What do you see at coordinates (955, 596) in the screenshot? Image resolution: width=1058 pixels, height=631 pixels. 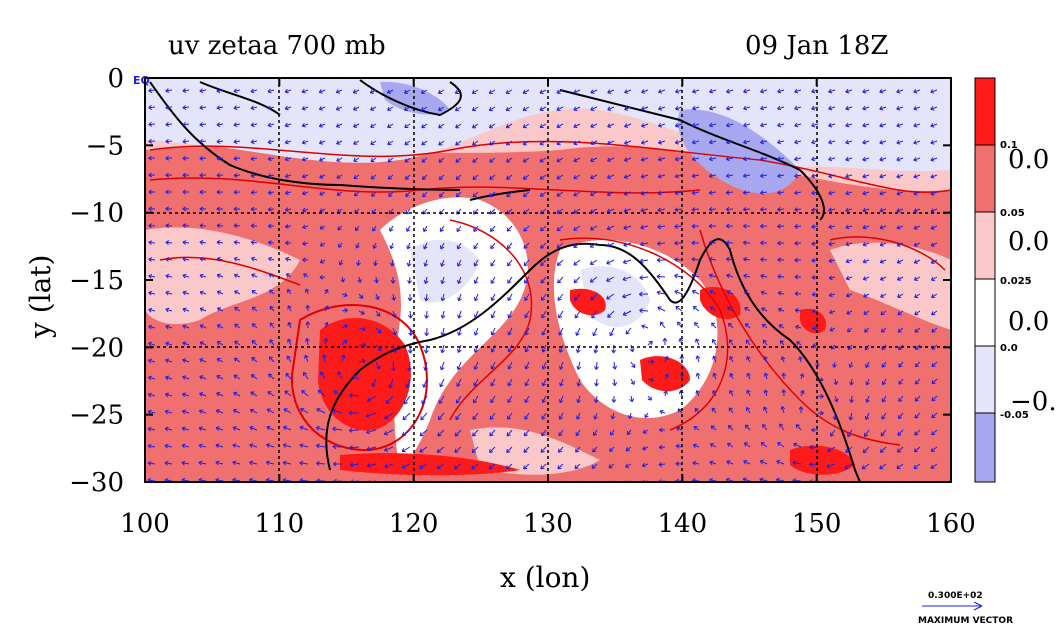 I see `vector-legend-value: 0.300E+02` at bounding box center [955, 596].